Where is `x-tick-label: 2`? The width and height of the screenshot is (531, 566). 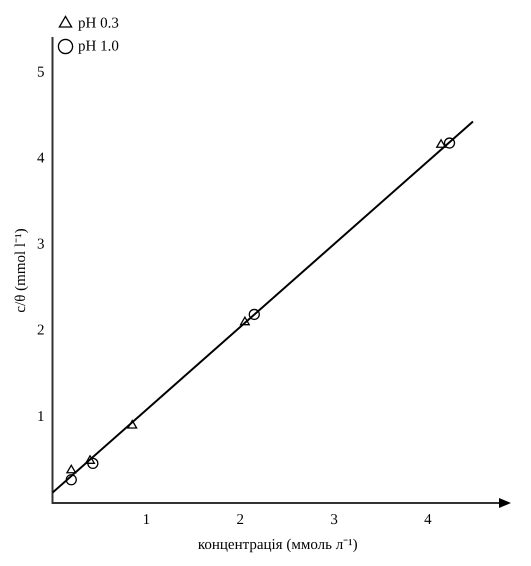 x-tick-label: 2 is located at coordinates (240, 520).